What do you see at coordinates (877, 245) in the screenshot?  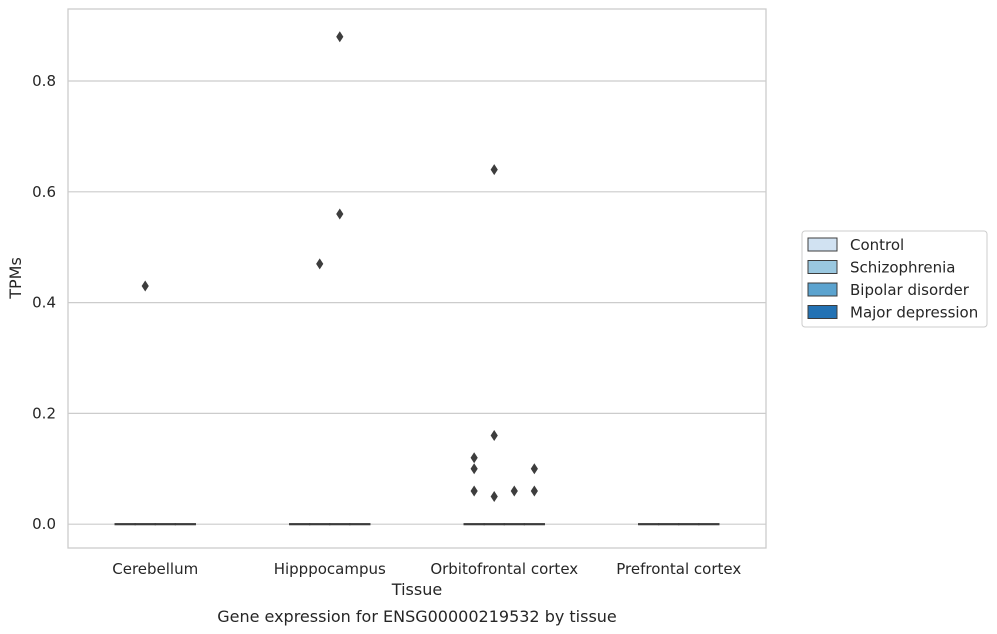 I see `legend-label: Control` at bounding box center [877, 245].